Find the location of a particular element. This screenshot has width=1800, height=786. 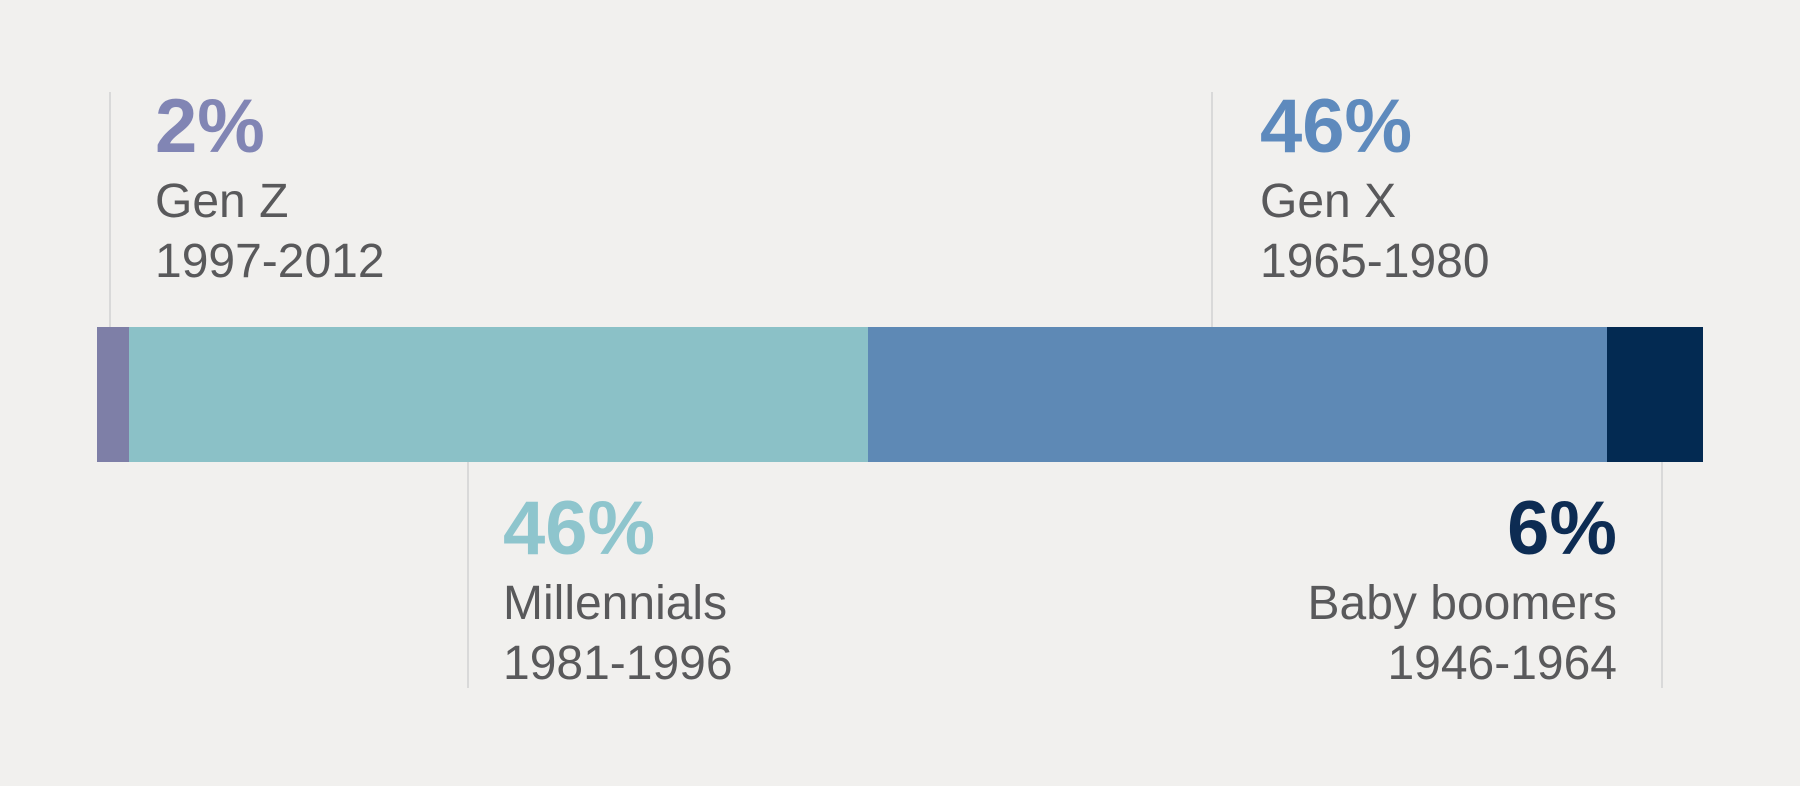

annotation-gen-z: 2% Gen Z 1997-2012 is located at coordinates (270, 190).